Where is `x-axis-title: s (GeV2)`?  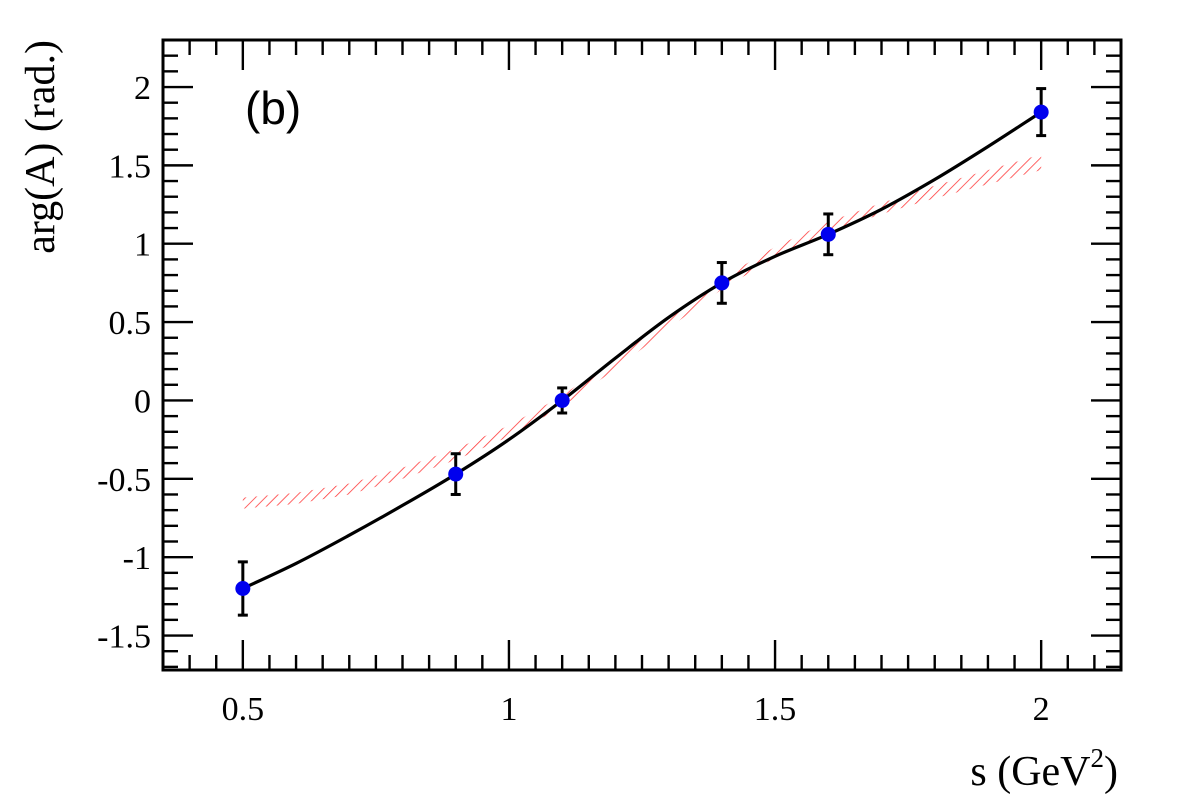 x-axis-title: s (GeV2) is located at coordinates (1044, 769).